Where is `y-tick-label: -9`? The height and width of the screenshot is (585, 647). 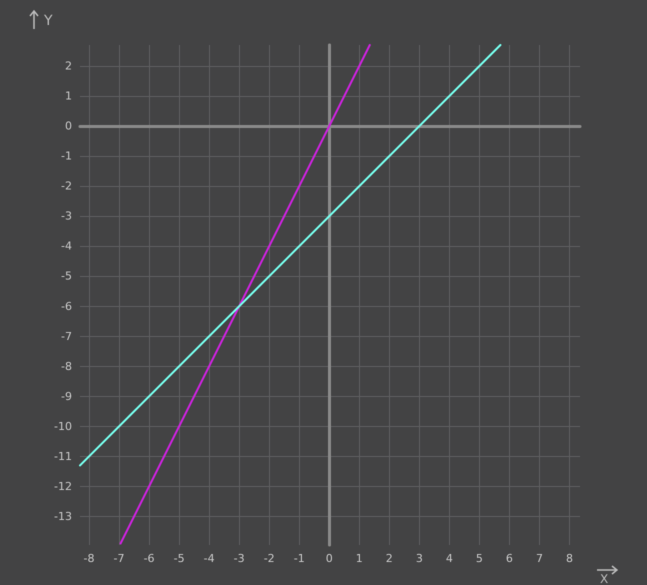 y-tick-label: -9 is located at coordinates (66, 396).